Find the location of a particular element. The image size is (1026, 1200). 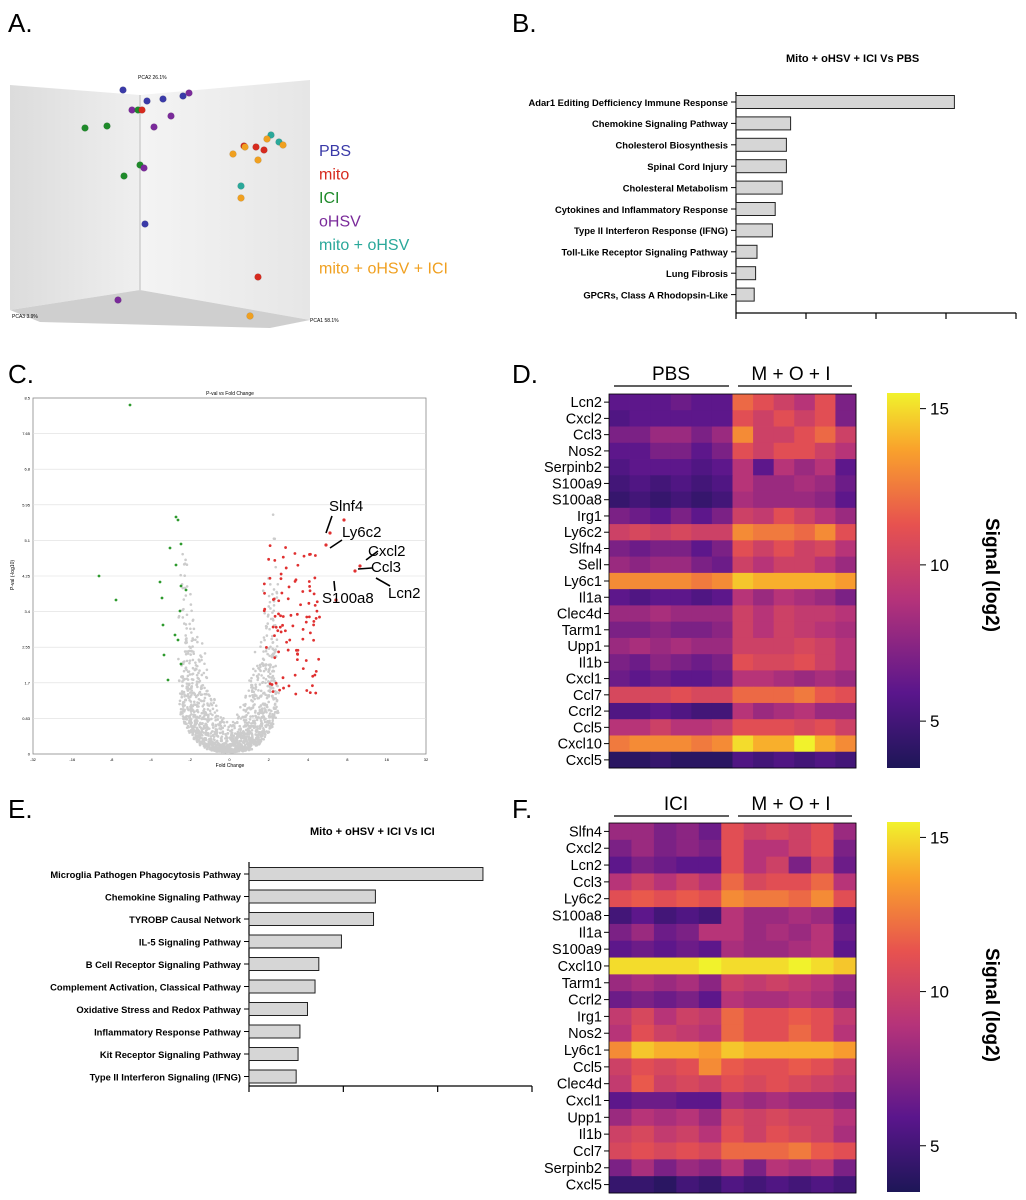

bar-category-label: Type II Interferon Response (IFNG) is located at coordinates (651, 230).